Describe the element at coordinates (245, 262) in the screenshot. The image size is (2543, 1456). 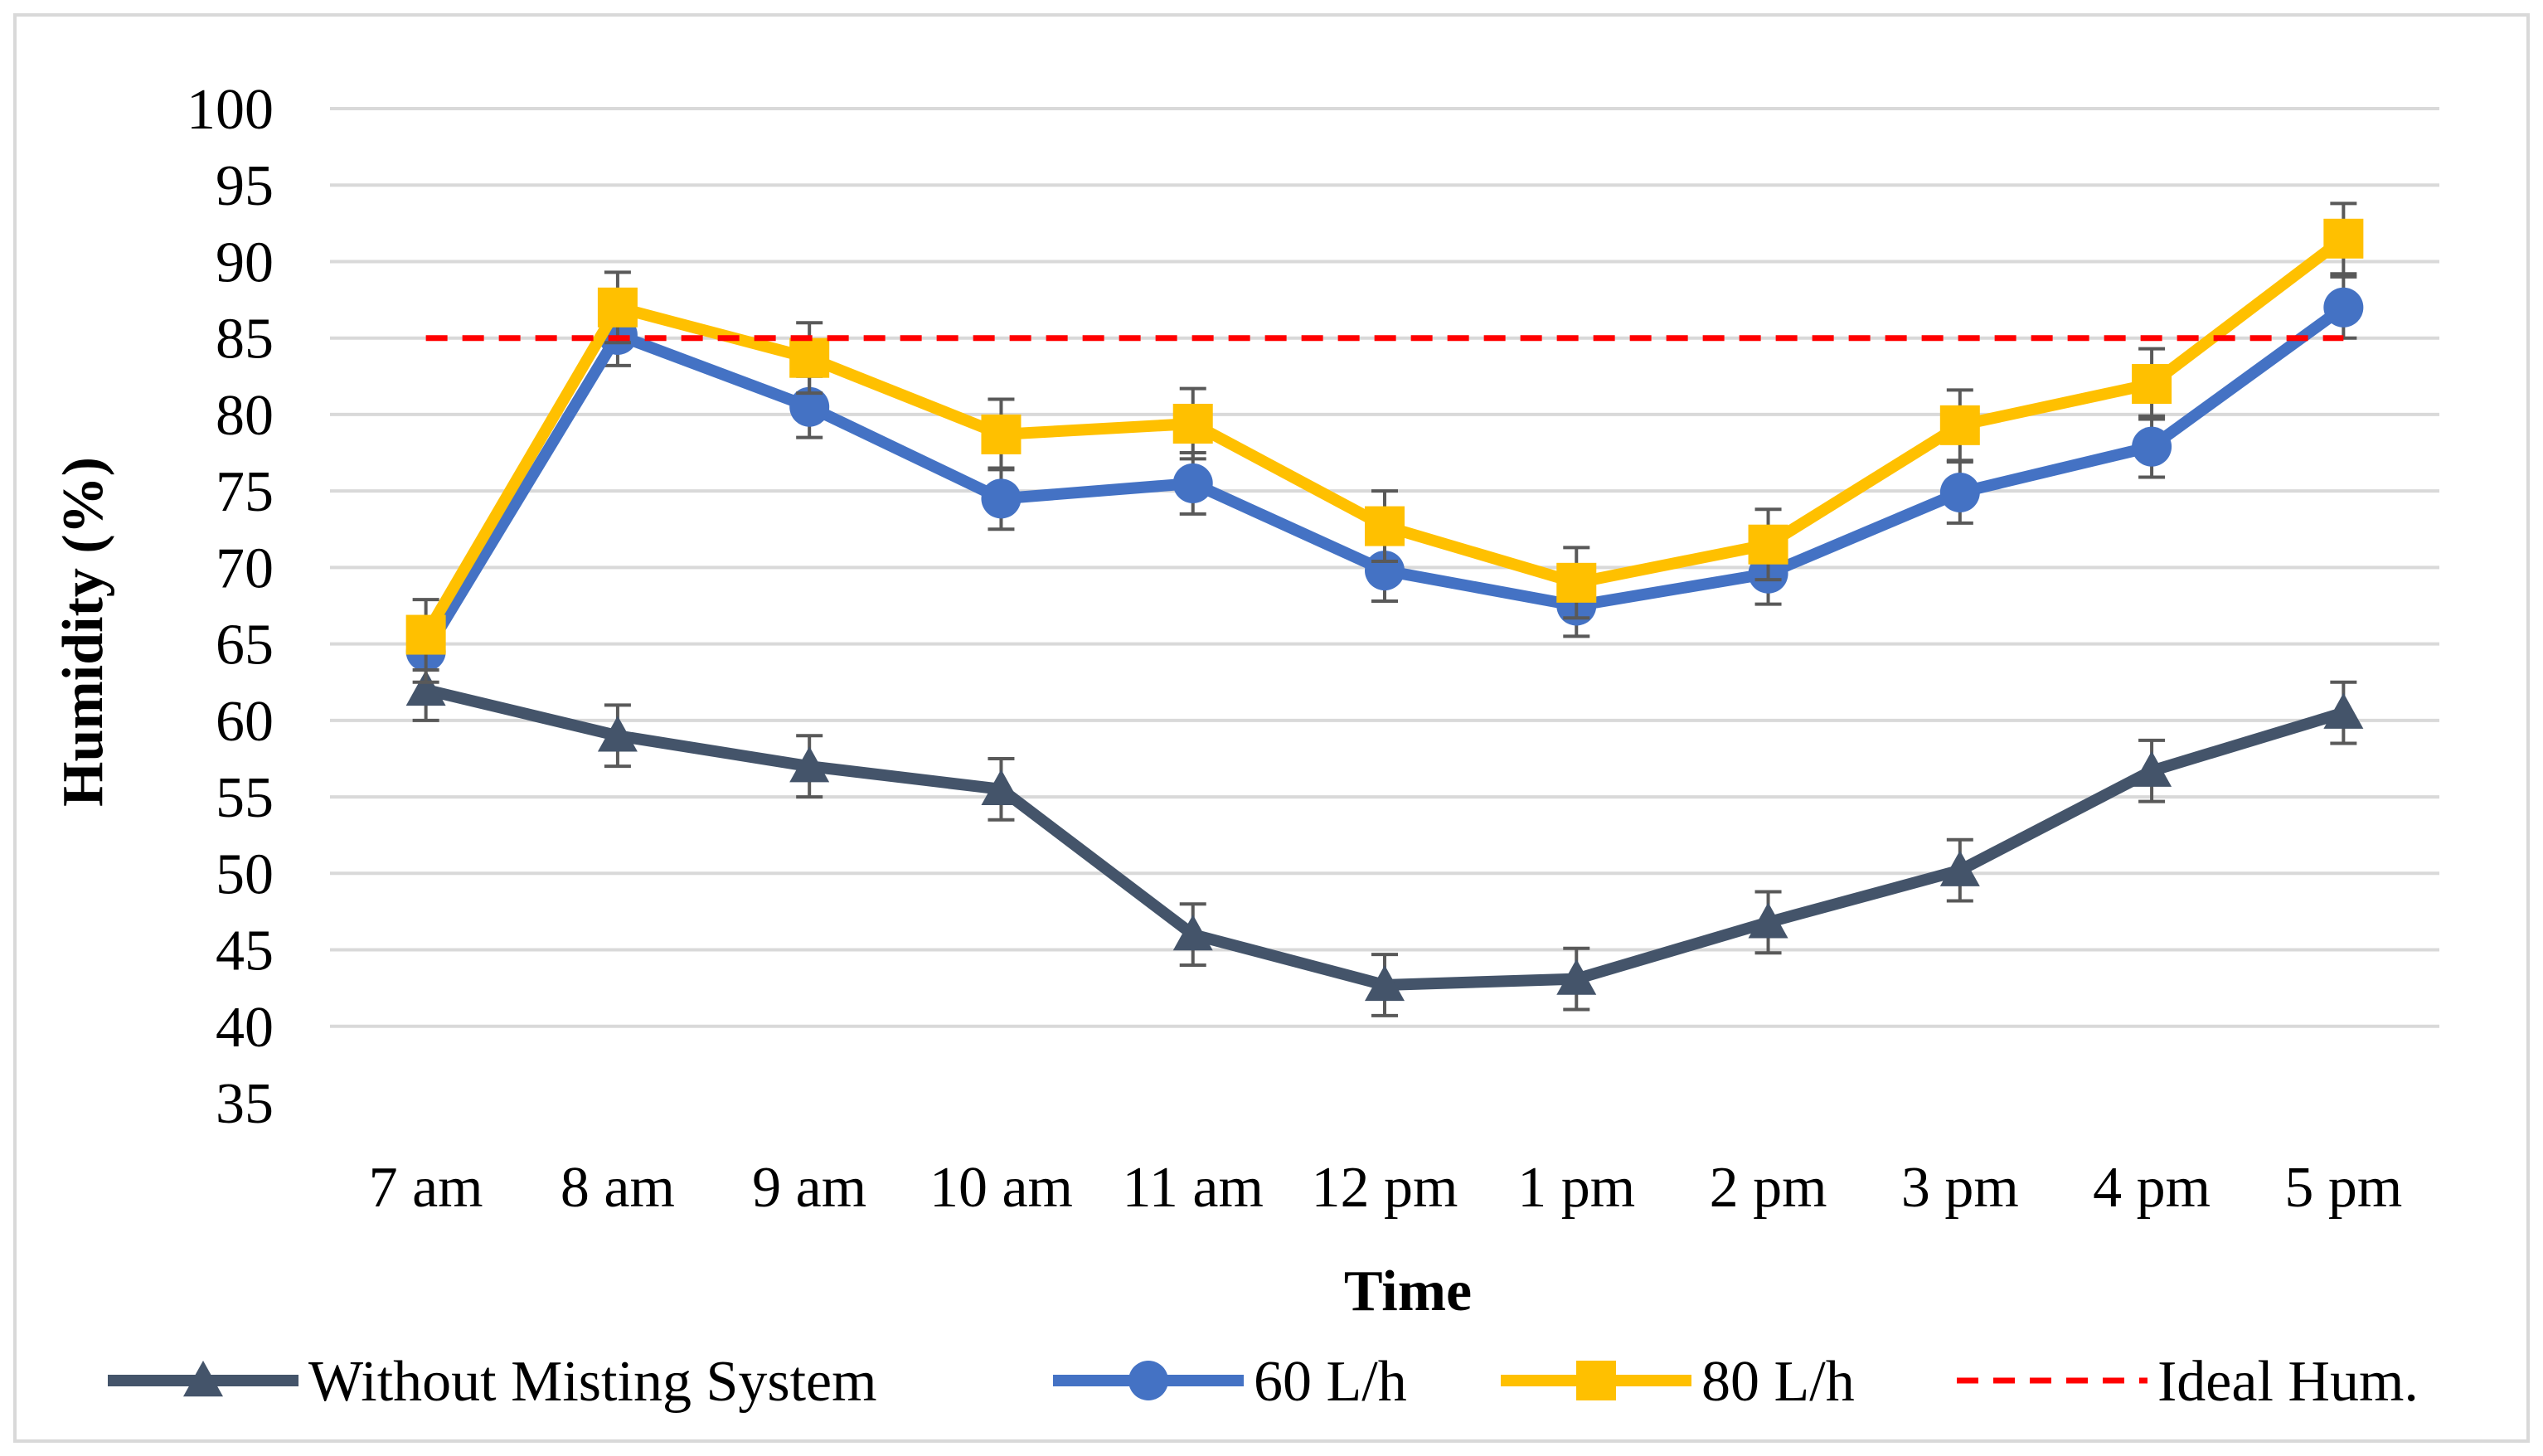
I see `y-tick-label: 90` at that location.